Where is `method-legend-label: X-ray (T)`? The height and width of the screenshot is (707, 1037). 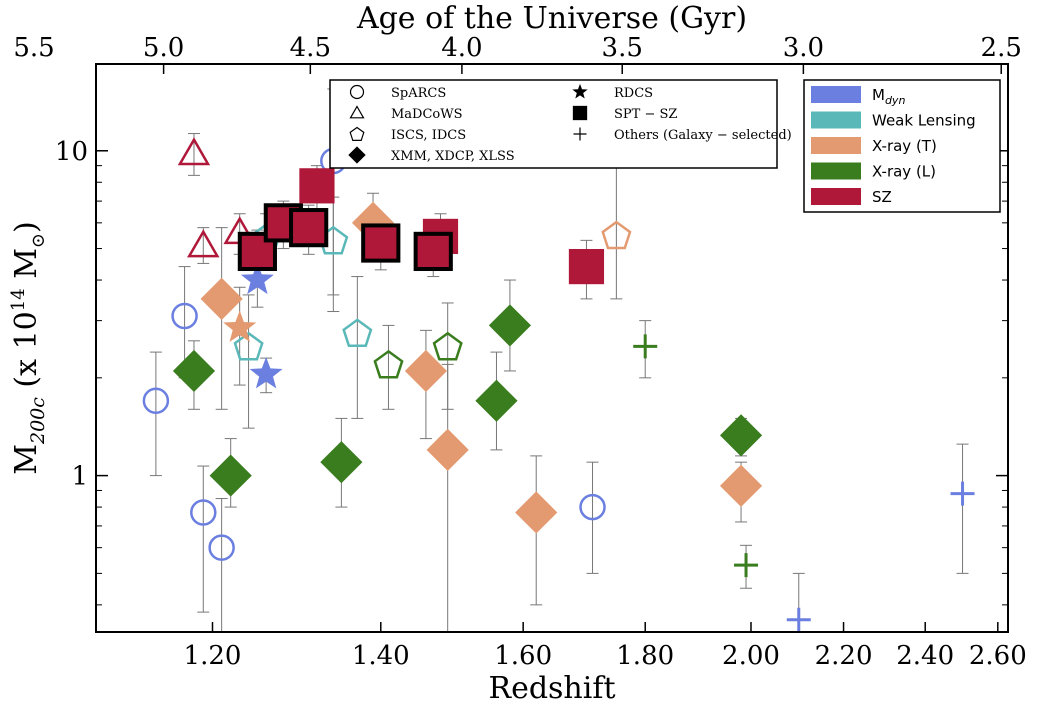 method-legend-label: X-ray (T) is located at coordinates (904, 146).